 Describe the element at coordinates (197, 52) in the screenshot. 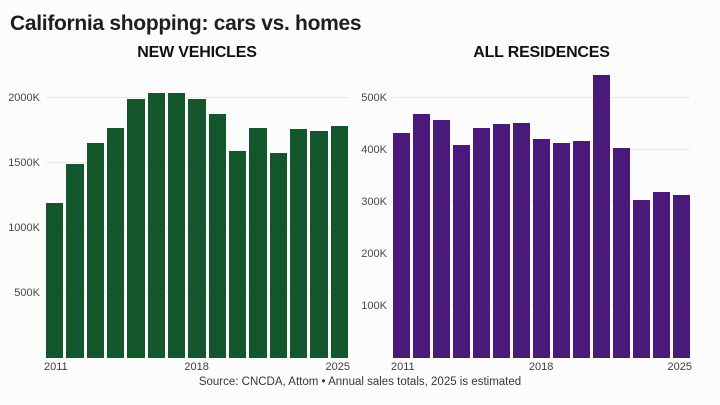

I see `new-vehicles-chart-title: NEW VEHICLES` at that location.